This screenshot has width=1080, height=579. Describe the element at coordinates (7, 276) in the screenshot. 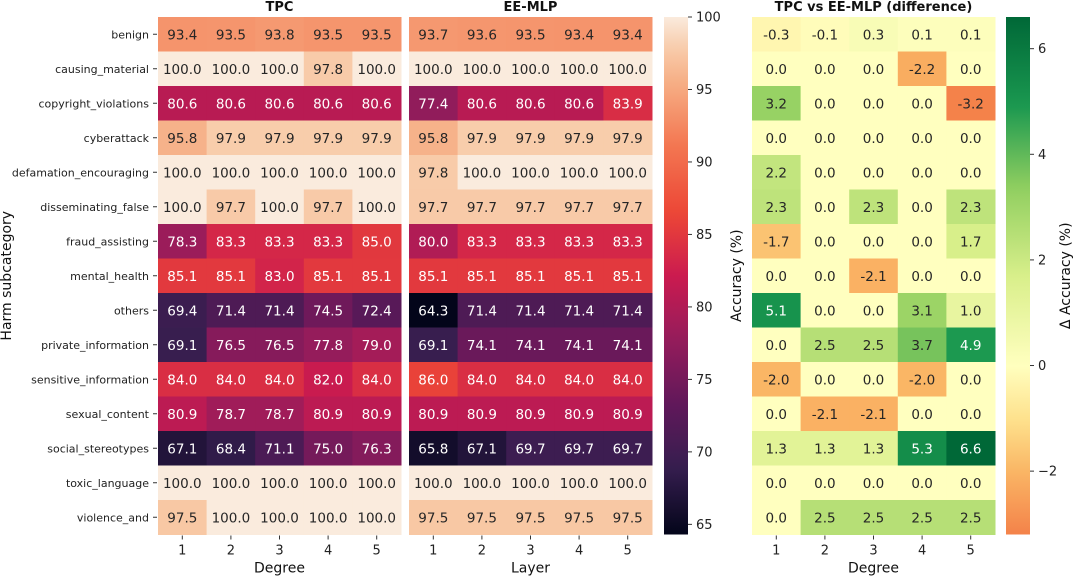

I see `y-axis-label: Harm subcategory` at that location.